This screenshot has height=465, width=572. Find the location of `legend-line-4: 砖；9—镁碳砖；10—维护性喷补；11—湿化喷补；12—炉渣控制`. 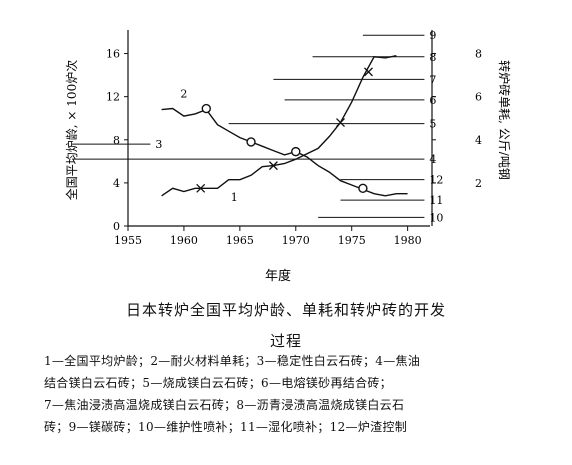

legend-line-4: 砖；9—镁碳砖；10—维护性喷补；11—湿化喷补；12—炉渣控制 is located at coordinates (226, 427).